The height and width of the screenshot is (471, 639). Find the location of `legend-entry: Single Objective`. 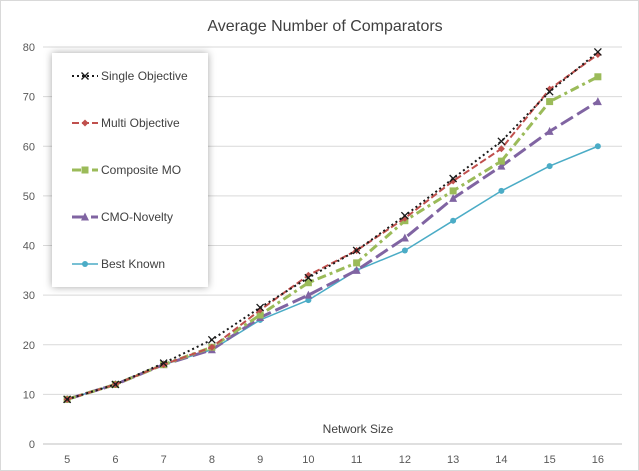

legend-entry: Single Objective is located at coordinates (130, 76).